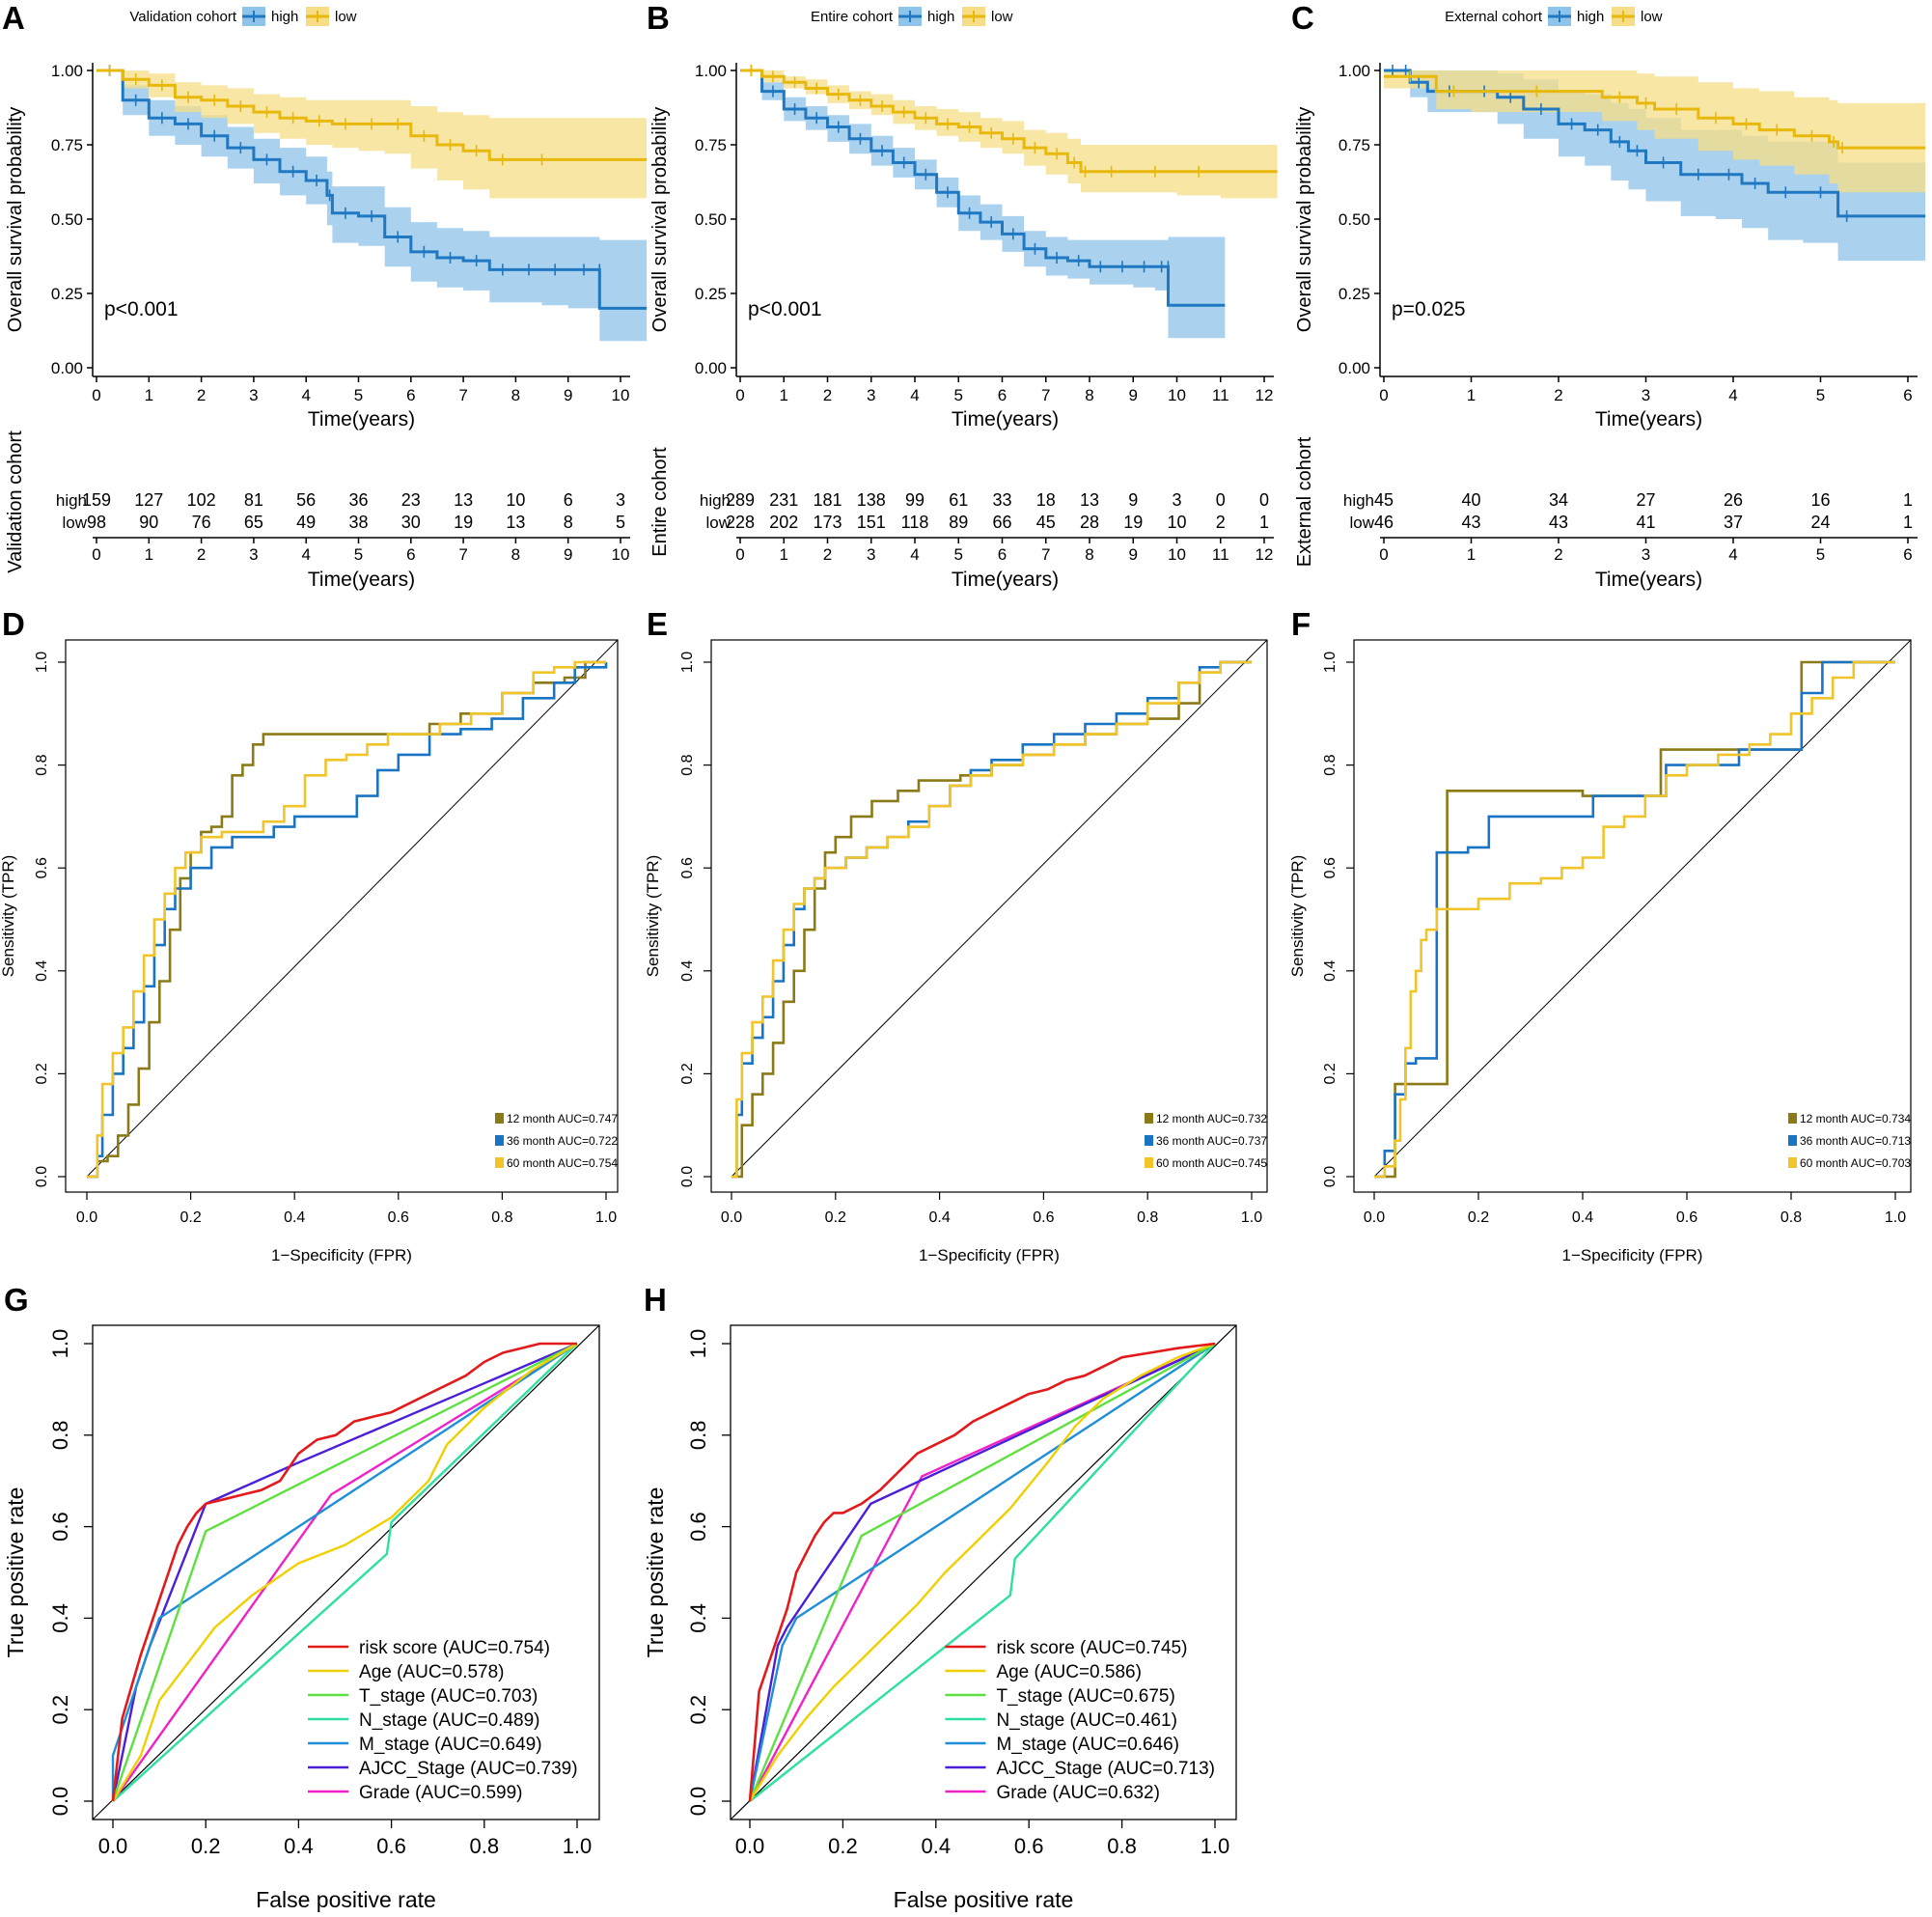 This screenshot has height=1917, width=1932. Describe the element at coordinates (1792, 1140) in the screenshot. I see `legend-swatch-m36` at that location.